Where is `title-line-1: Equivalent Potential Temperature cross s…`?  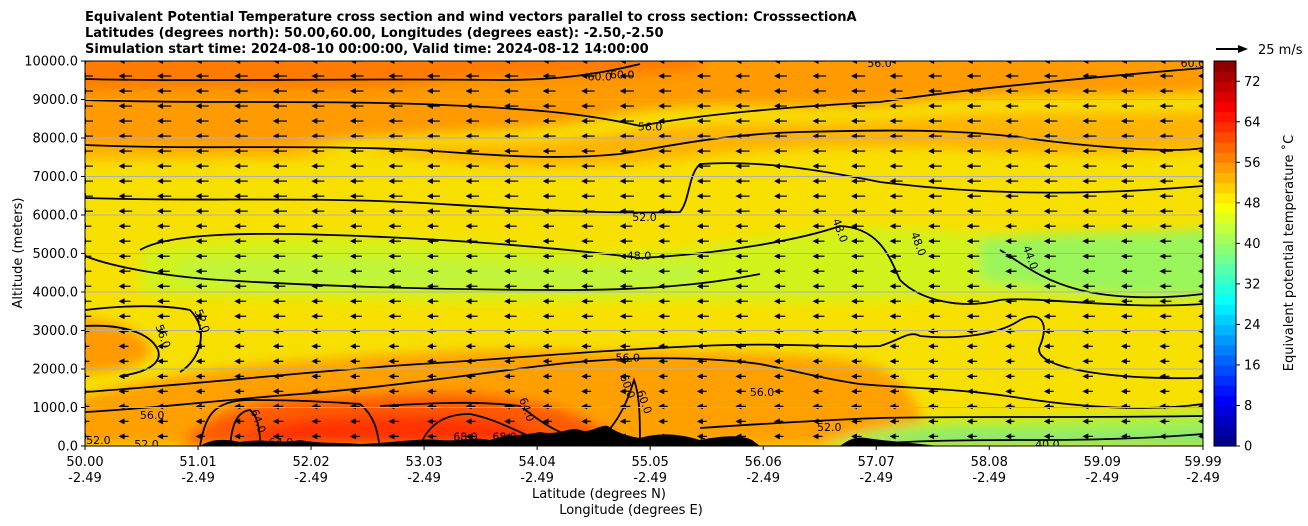 title-line-1: Equivalent Potential Temperature cross s… is located at coordinates (471, 17).